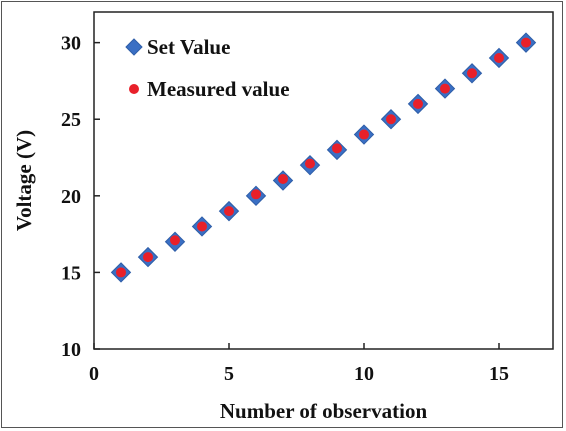 This screenshot has width=566, height=431. What do you see at coordinates (71, 273) in the screenshot?
I see `y-tick-label: 15` at bounding box center [71, 273].